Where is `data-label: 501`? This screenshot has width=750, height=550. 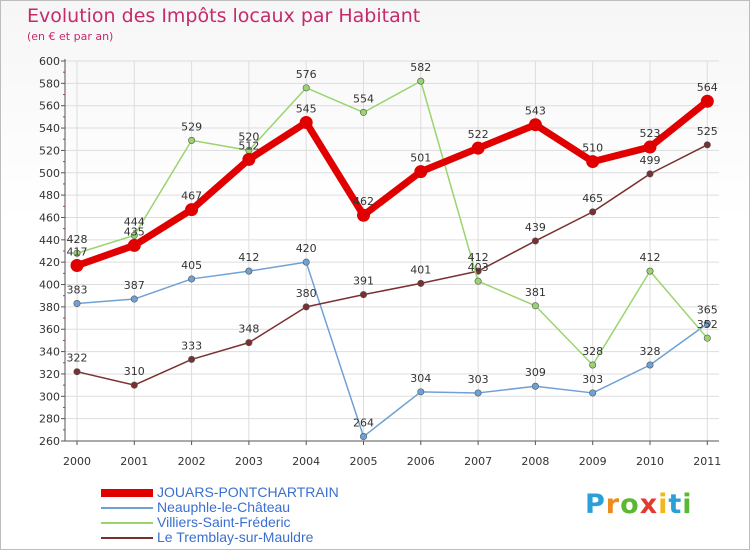
data-label: 501 is located at coordinates (420, 158).